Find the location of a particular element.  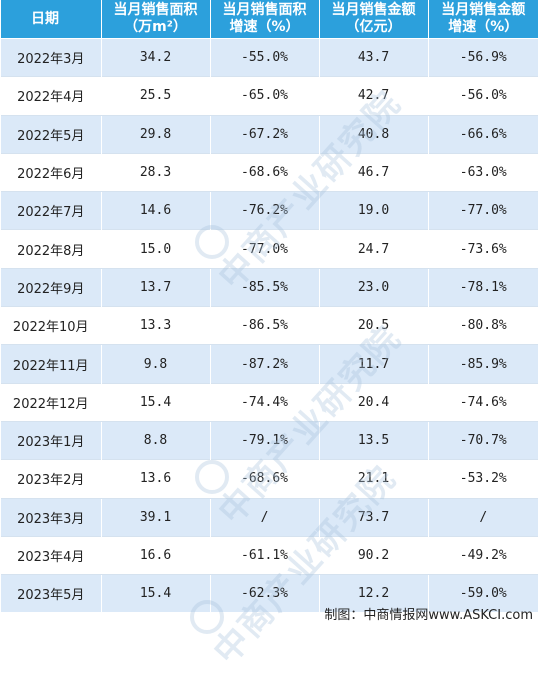

amount-growth-cell: -73.6% is located at coordinates (483, 249).